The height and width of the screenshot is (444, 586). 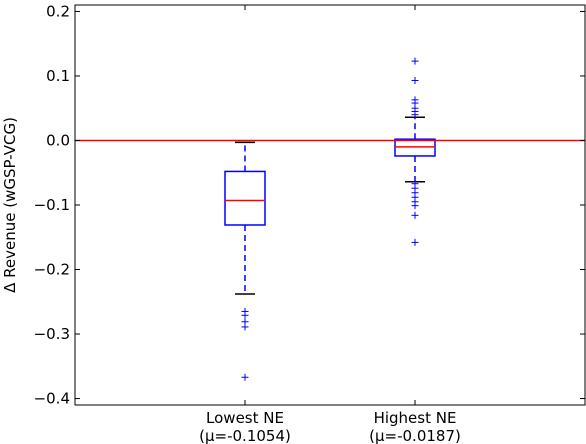 What do you see at coordinates (58, 76) in the screenshot?
I see `y-tick-label: 0.1` at bounding box center [58, 76].